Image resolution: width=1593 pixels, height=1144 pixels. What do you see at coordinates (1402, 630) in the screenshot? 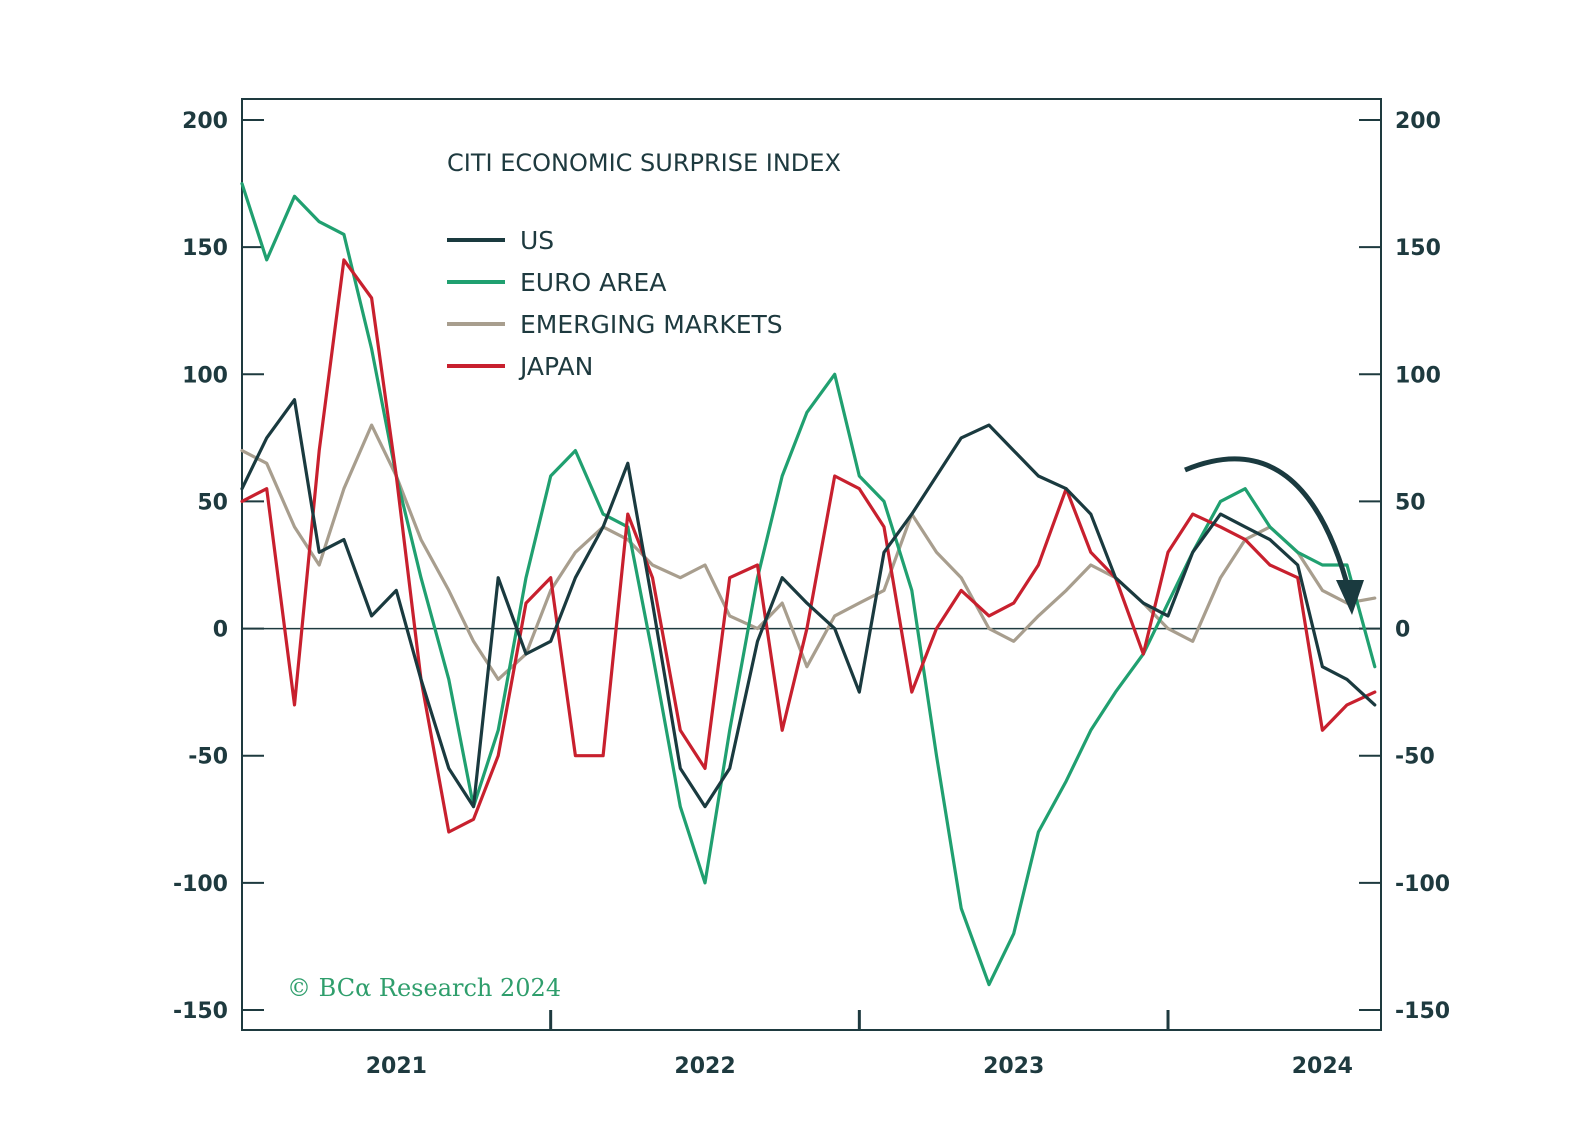
I see `y-tick-label-right: 0` at bounding box center [1402, 630].